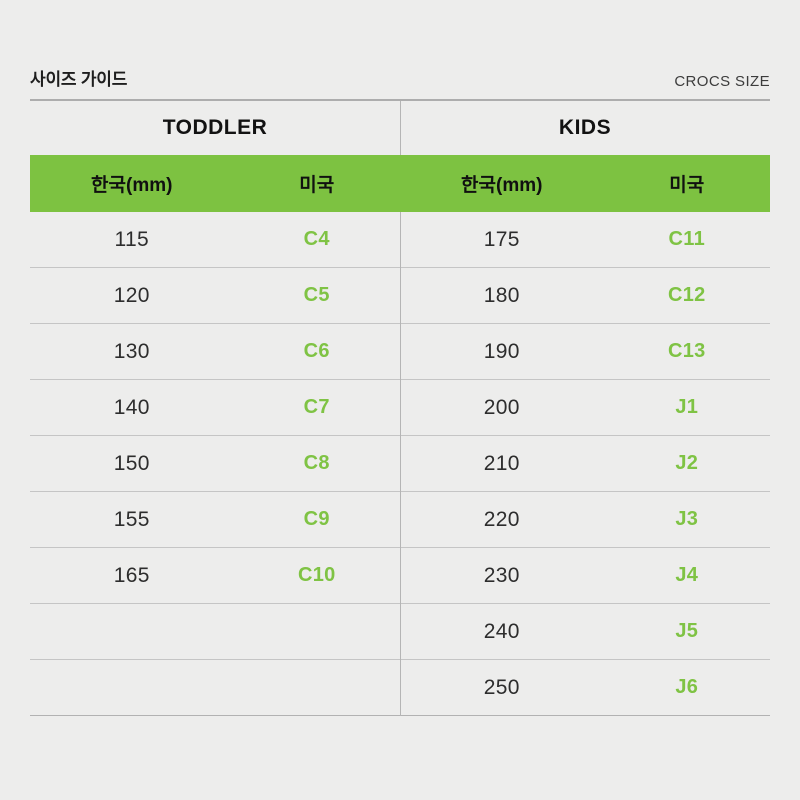 This screenshot has width=800, height=800. I want to click on table-row: 140 C7, so click(215, 408).